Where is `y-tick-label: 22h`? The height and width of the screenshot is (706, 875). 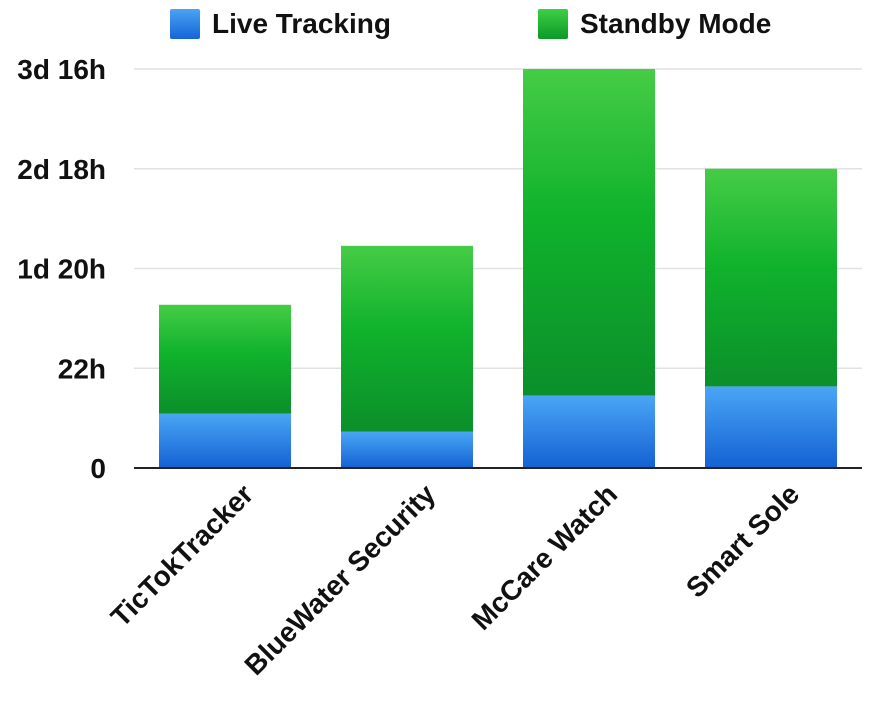 y-tick-label: 22h is located at coordinates (82, 368).